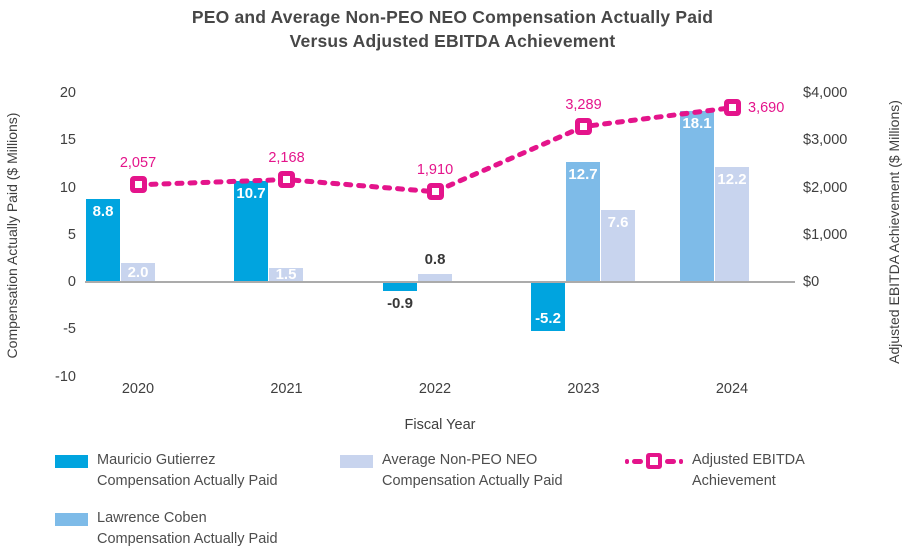 The height and width of the screenshot is (559, 905). What do you see at coordinates (156, 460) in the screenshot?
I see `legend-label-line1: Mauricio Gutierrez` at bounding box center [156, 460].